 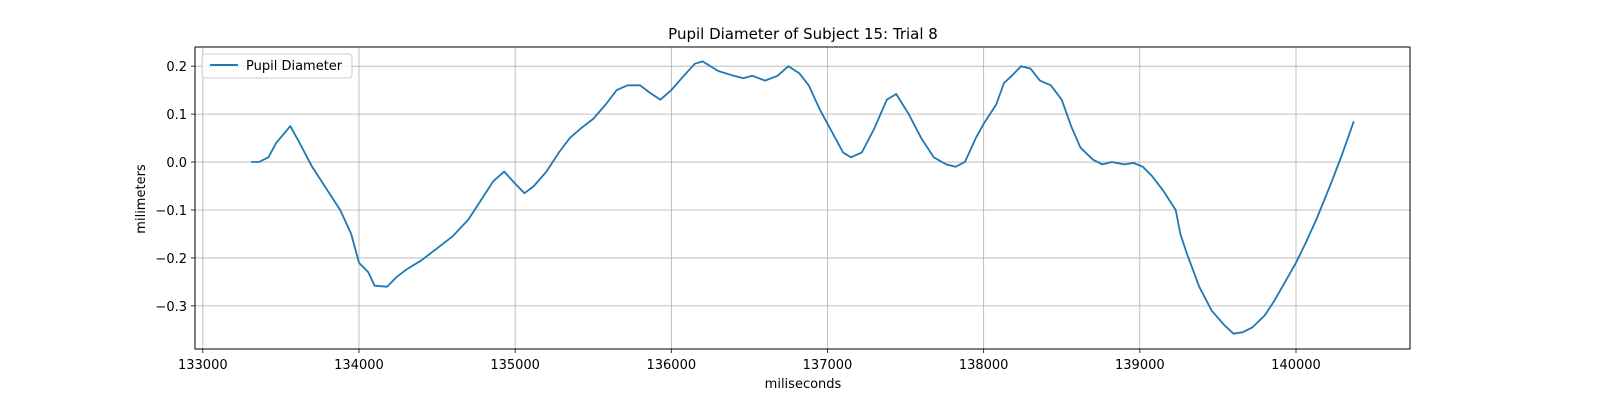 What do you see at coordinates (671, 365) in the screenshot?
I see `x-tick-label: 136000` at bounding box center [671, 365].